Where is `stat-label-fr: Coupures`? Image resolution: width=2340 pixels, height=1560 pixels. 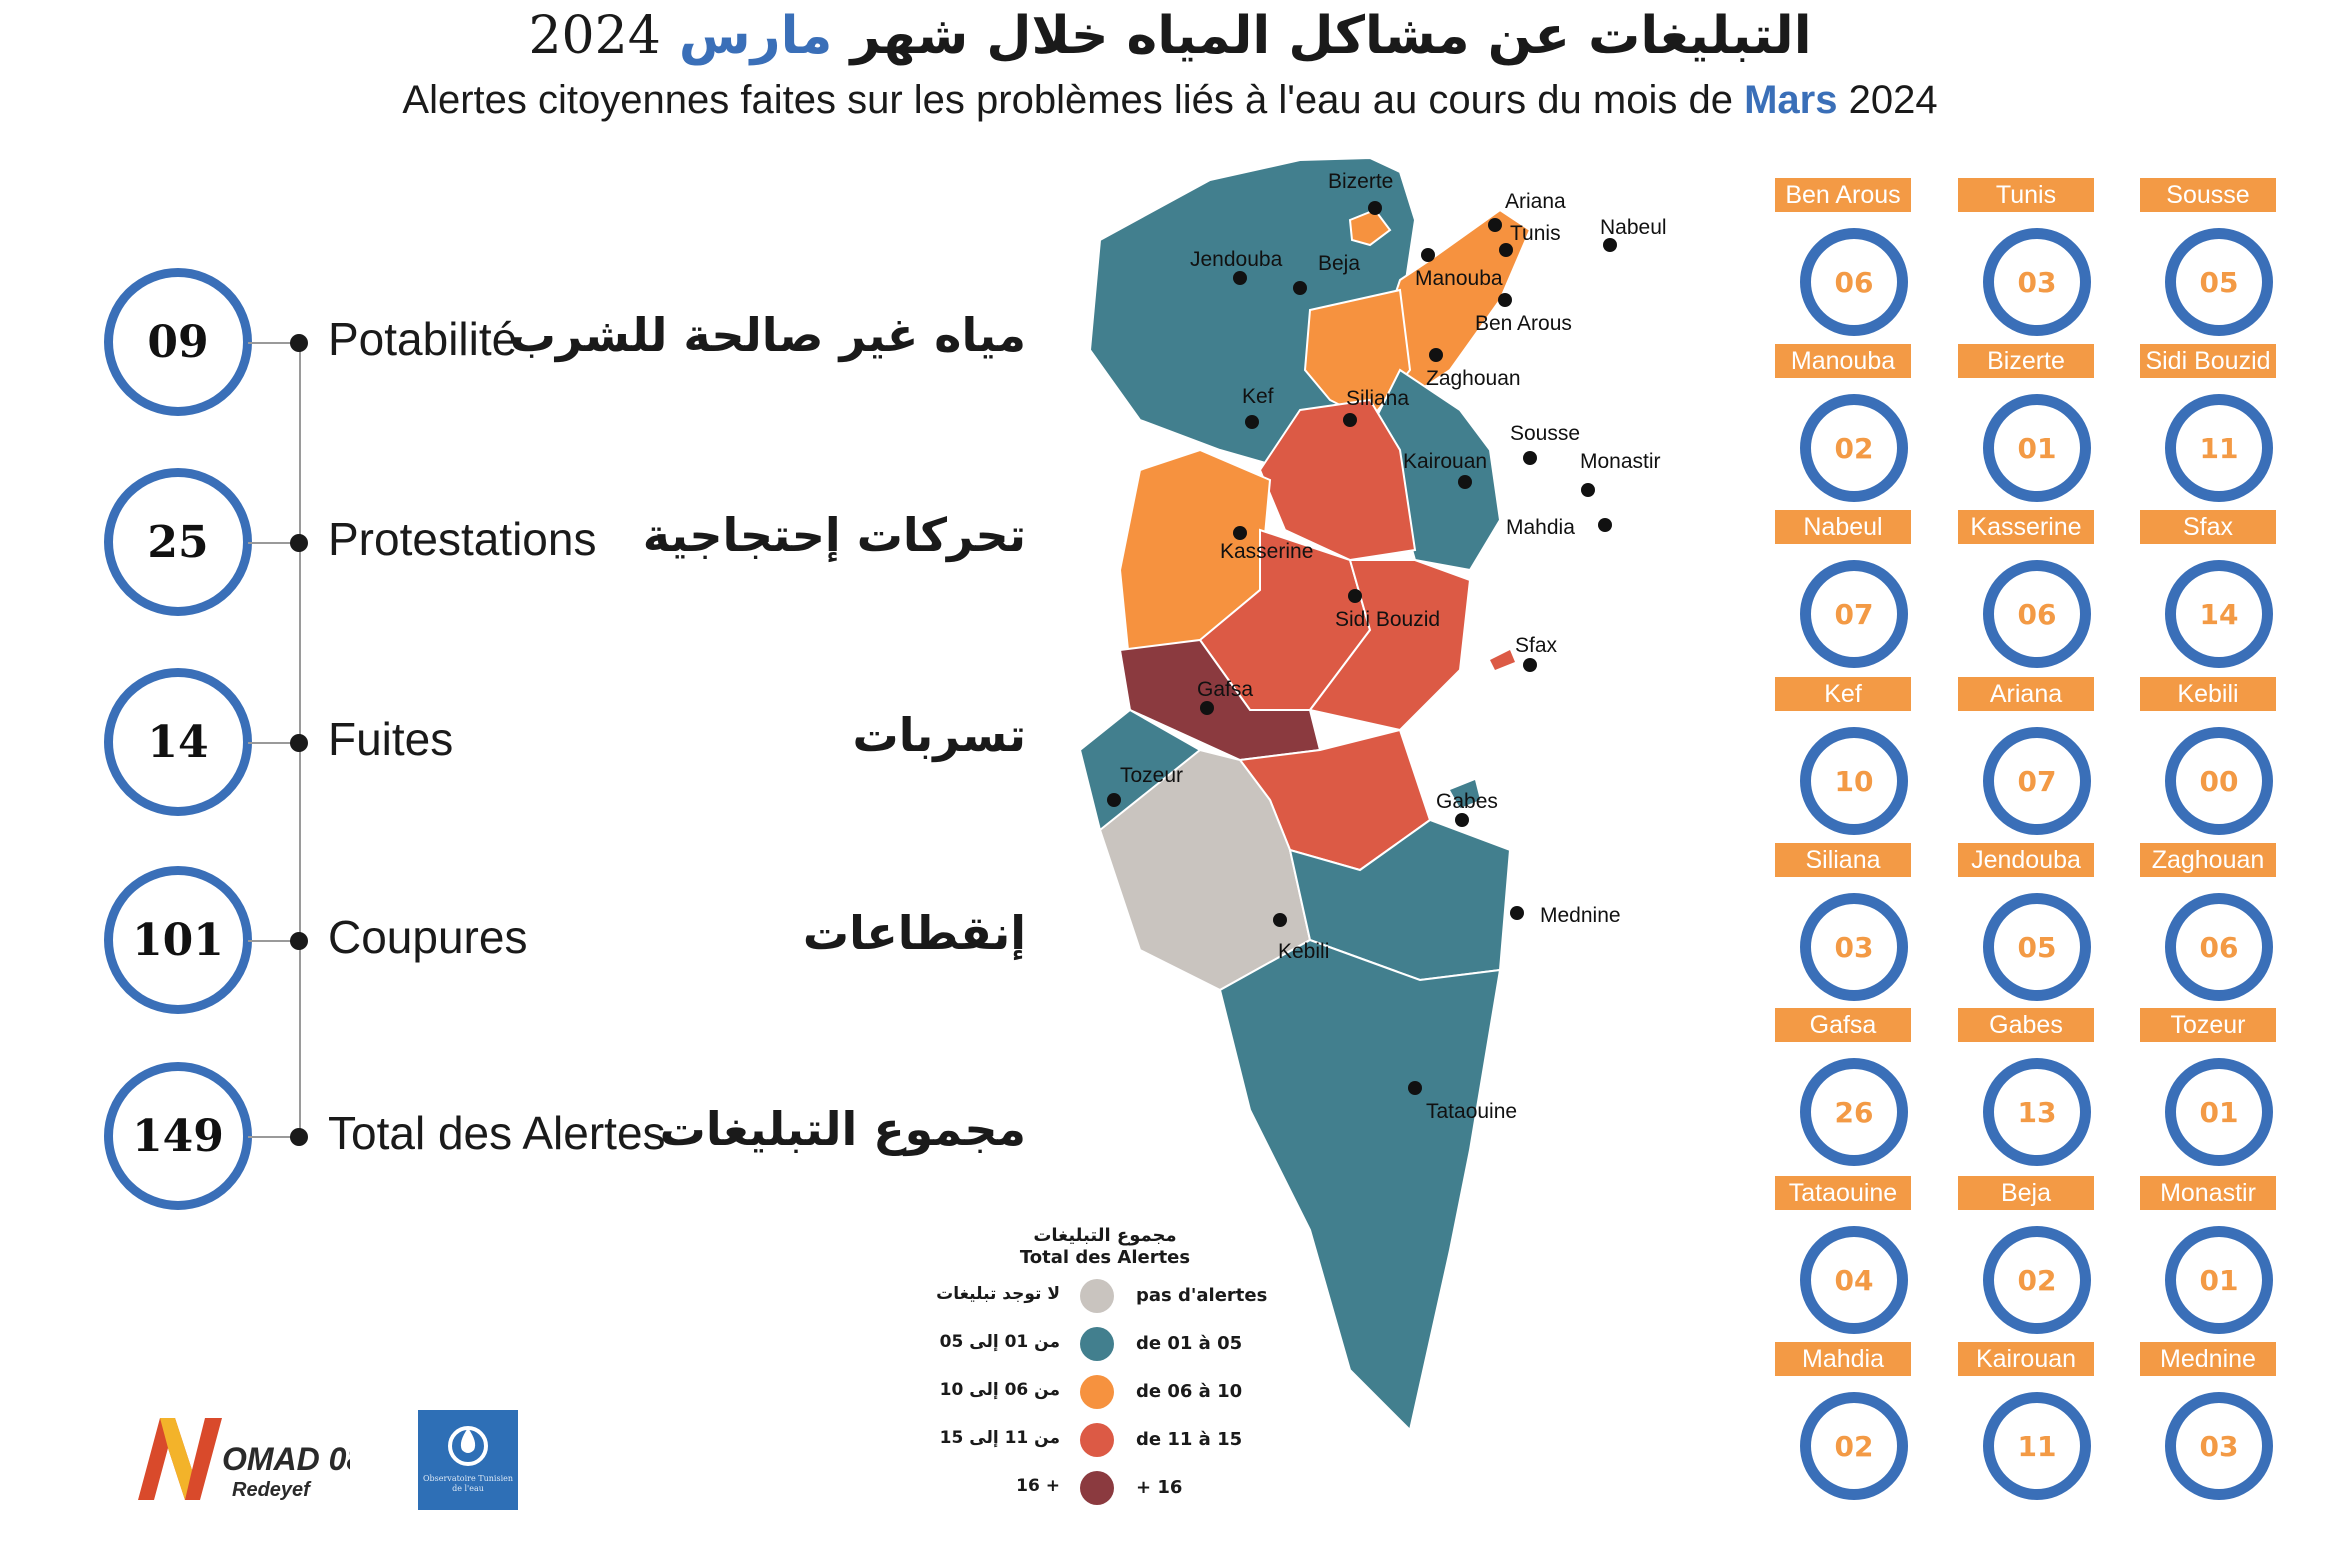 stat-label-fr: Coupures is located at coordinates (428, 937).